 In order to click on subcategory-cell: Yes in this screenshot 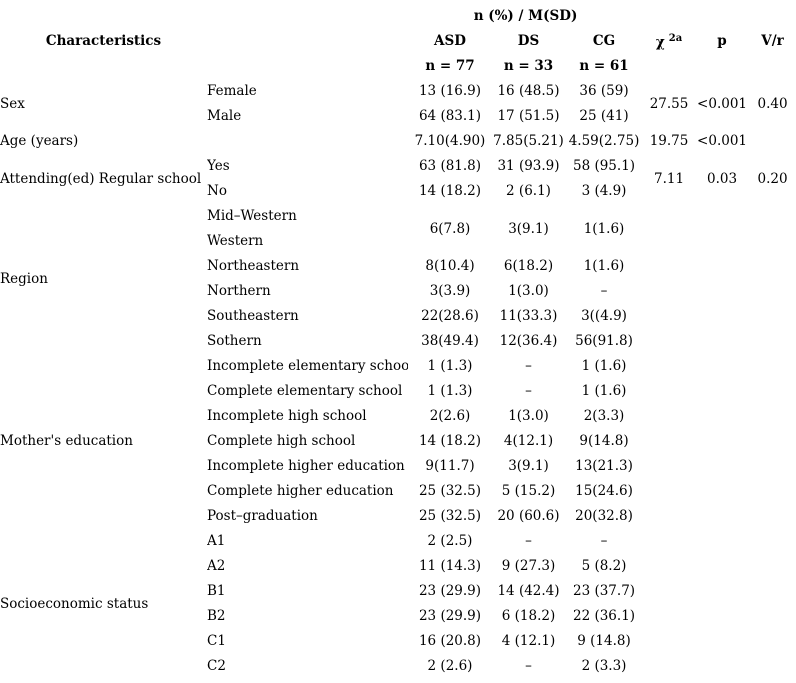, I will do `click(218, 166)`.